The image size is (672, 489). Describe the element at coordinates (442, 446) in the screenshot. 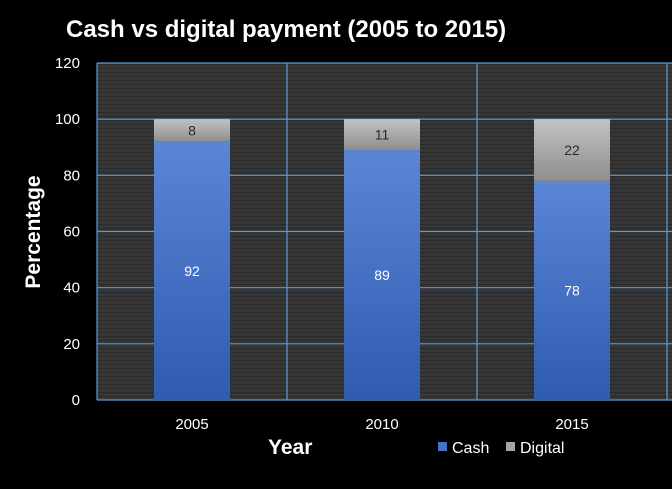

I see `legend-swatch-cash` at that location.